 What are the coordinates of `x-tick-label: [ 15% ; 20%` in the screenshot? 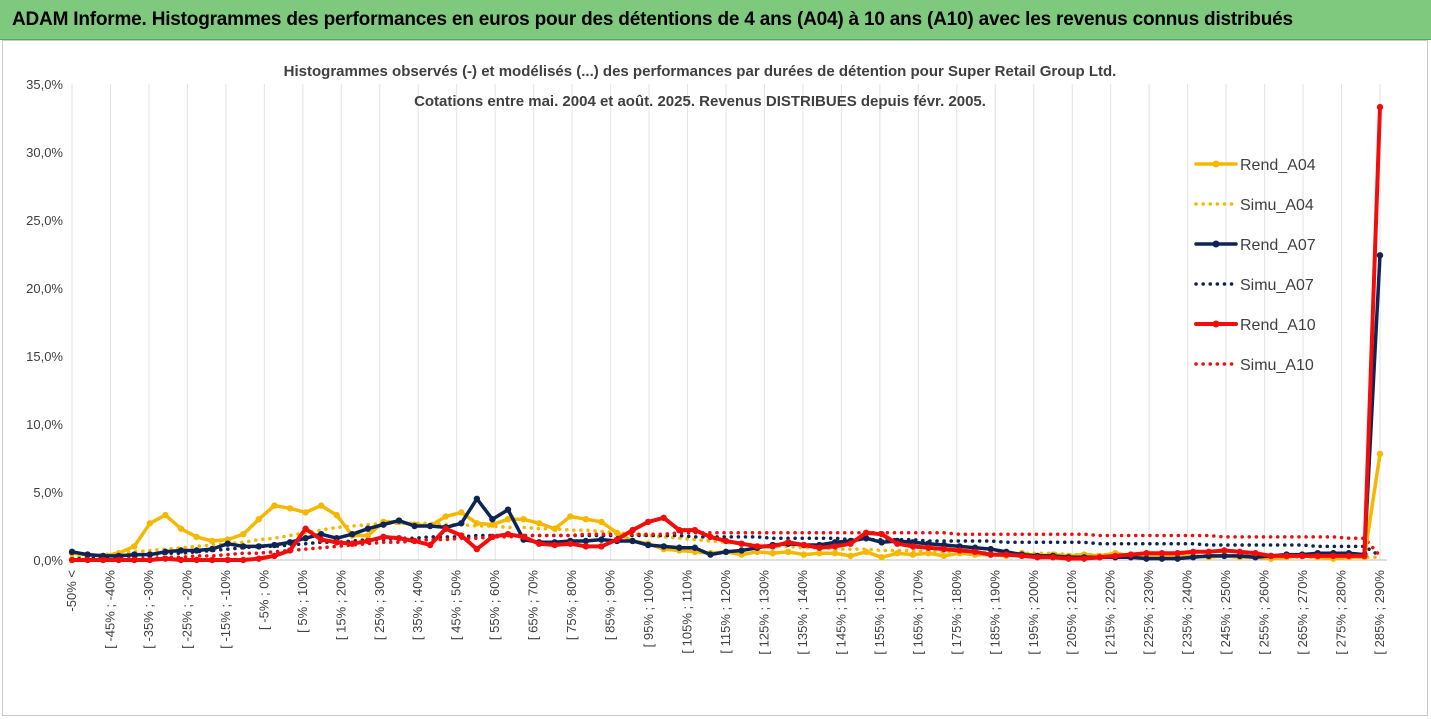 It's located at (340, 605).